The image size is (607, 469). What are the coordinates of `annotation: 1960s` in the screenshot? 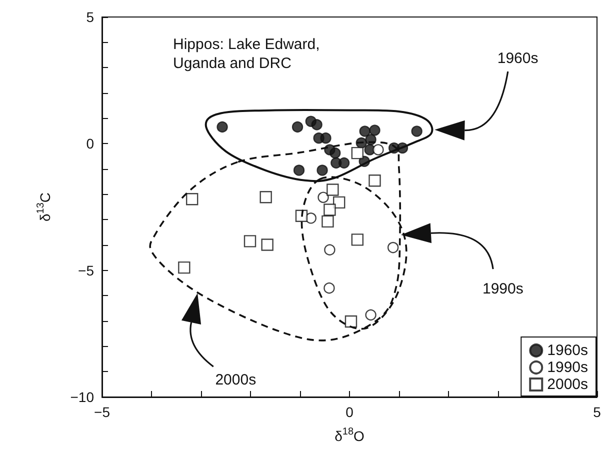 It's located at (517, 58).